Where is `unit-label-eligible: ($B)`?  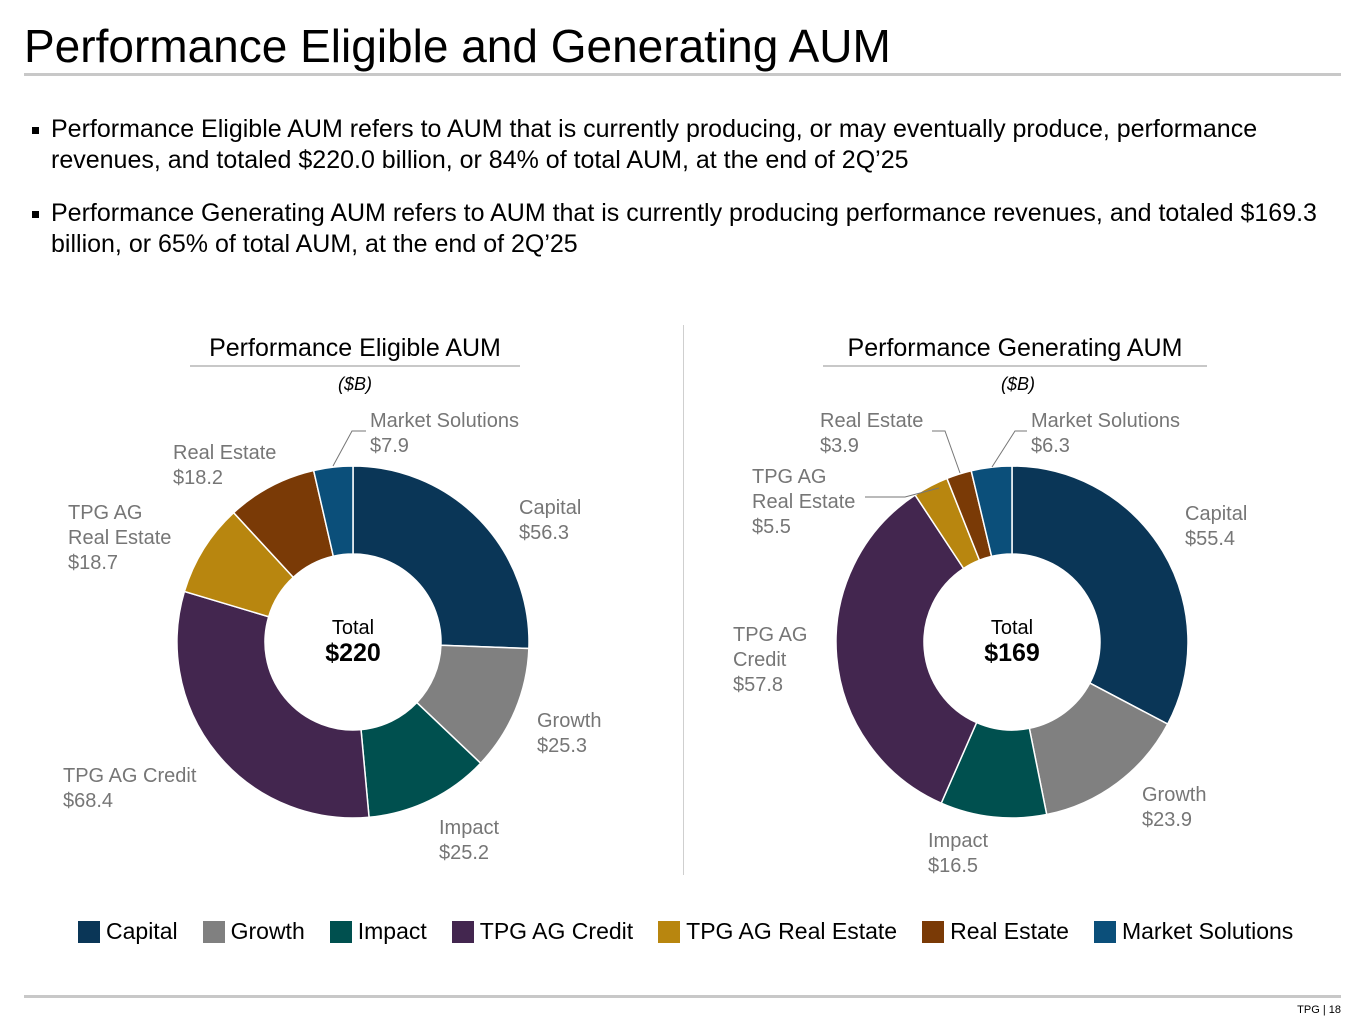
unit-label-eligible: ($B) is located at coordinates (354, 384).